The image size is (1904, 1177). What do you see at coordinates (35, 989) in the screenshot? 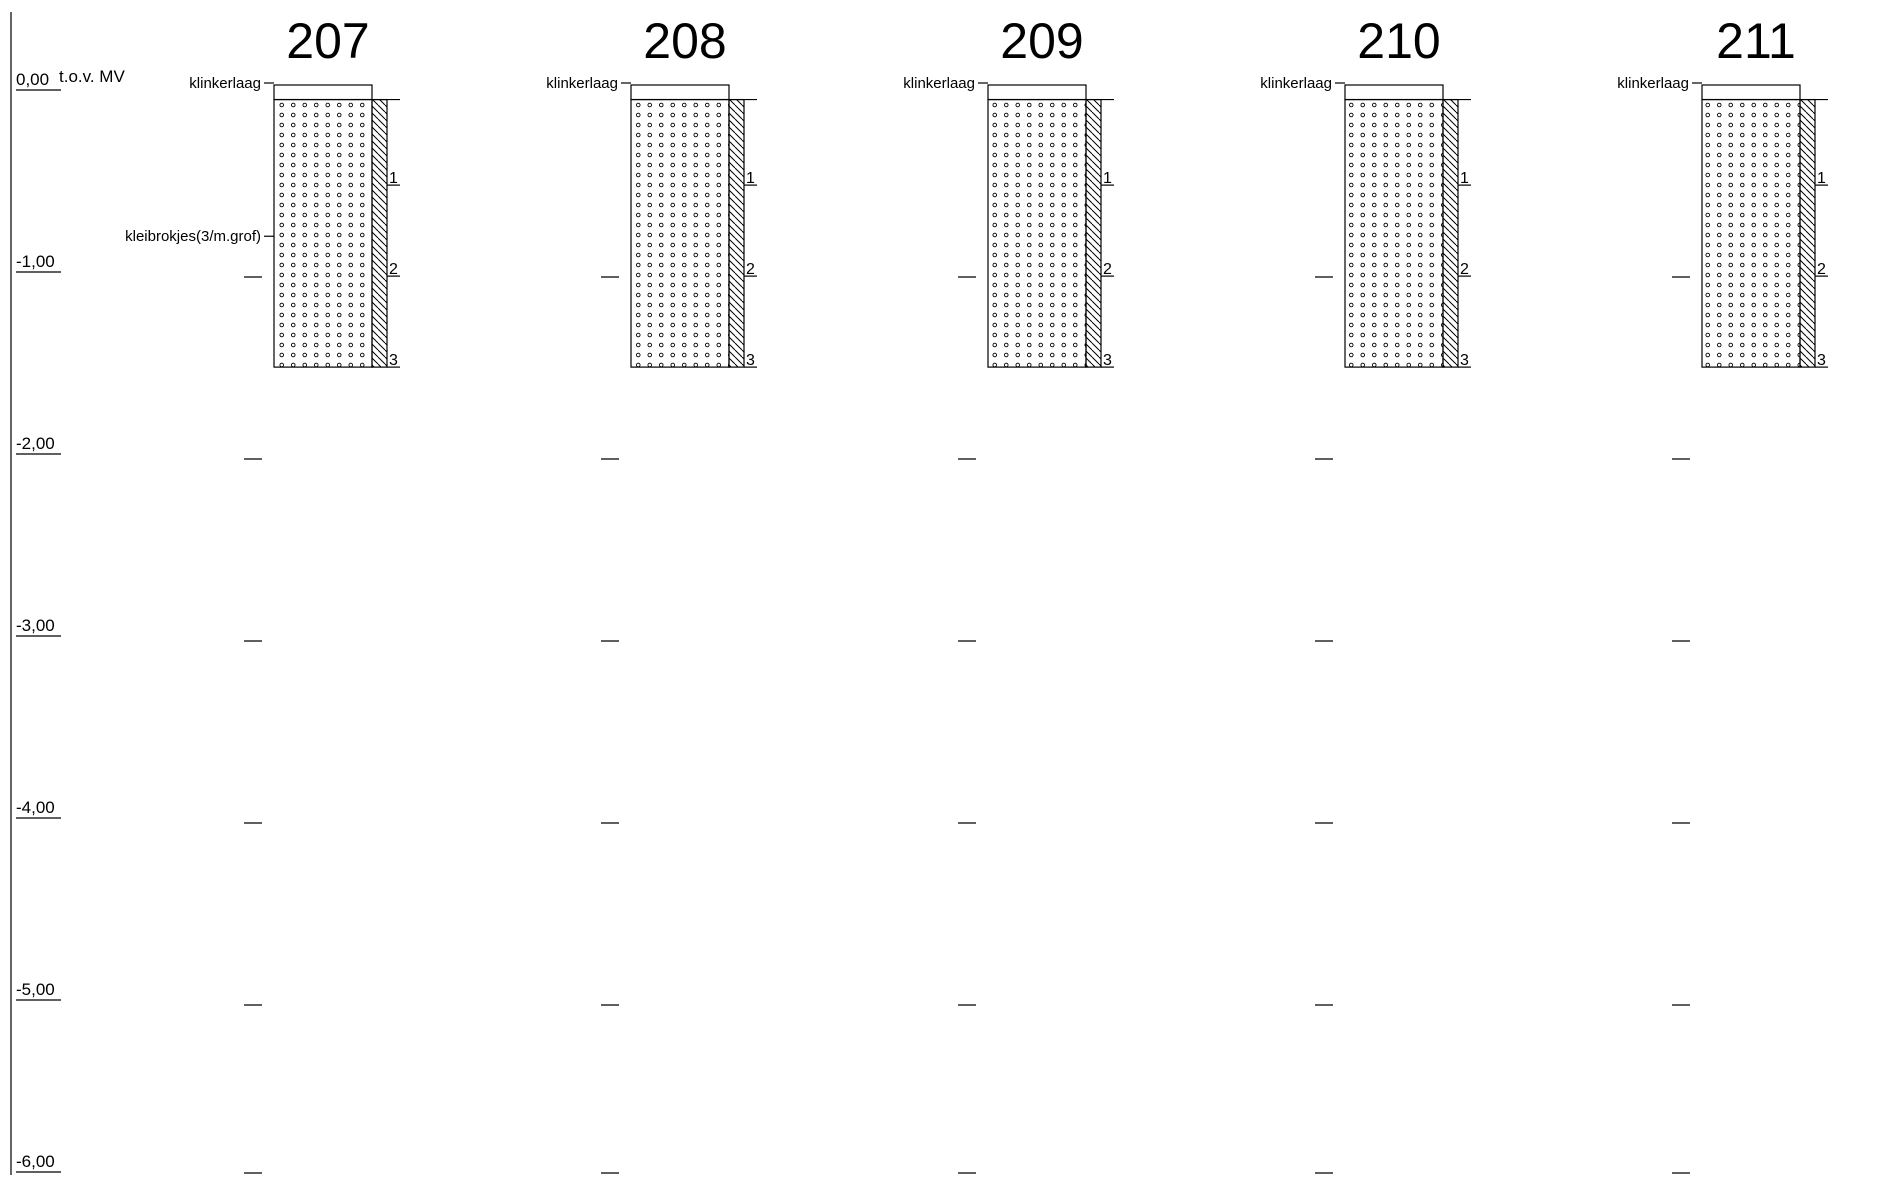
I see `depth-axis-tick-label: -5,00` at bounding box center [35, 989].